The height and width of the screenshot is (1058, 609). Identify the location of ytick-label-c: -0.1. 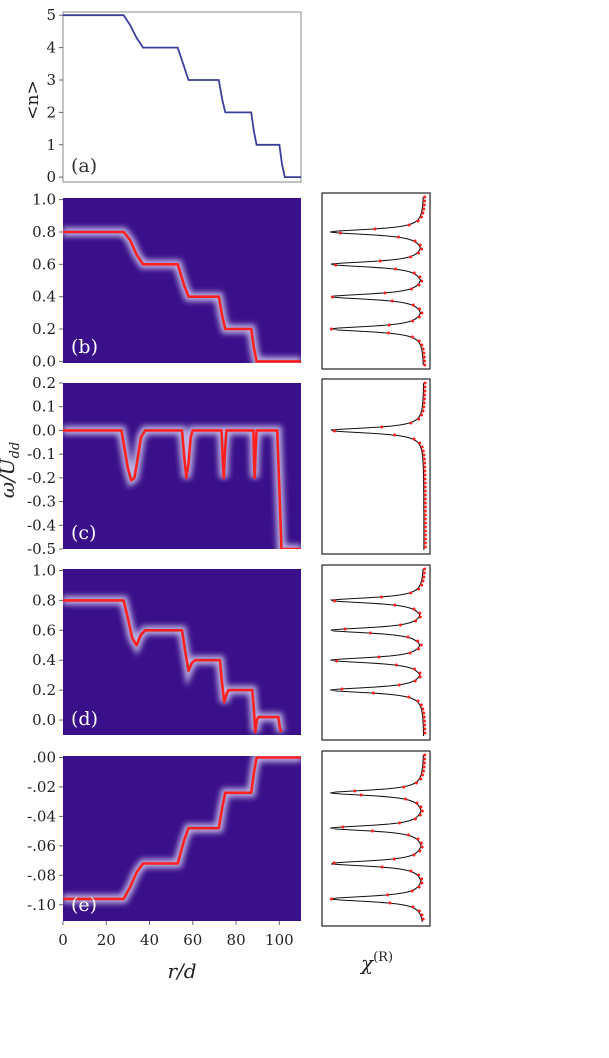
(41, 454).